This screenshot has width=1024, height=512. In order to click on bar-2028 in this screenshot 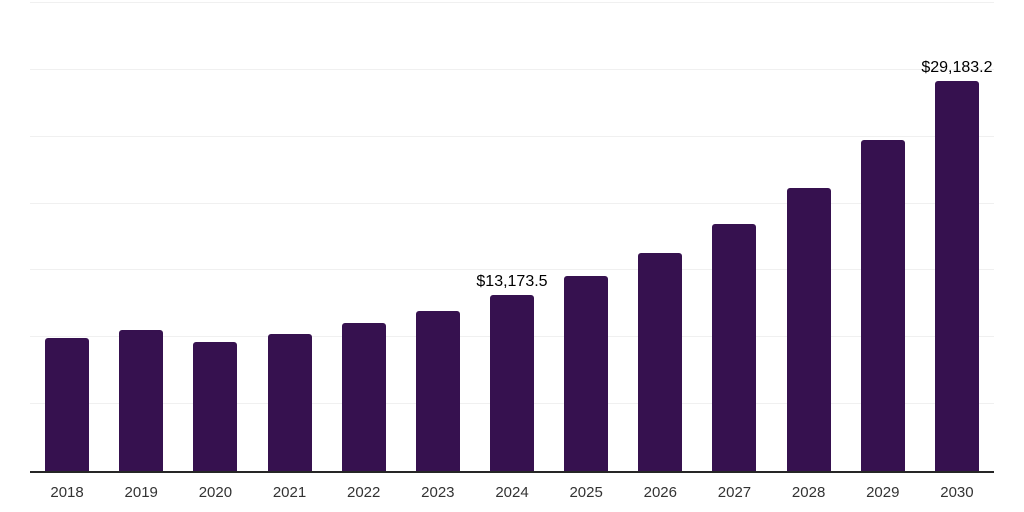, I will do `click(808, 329)`.